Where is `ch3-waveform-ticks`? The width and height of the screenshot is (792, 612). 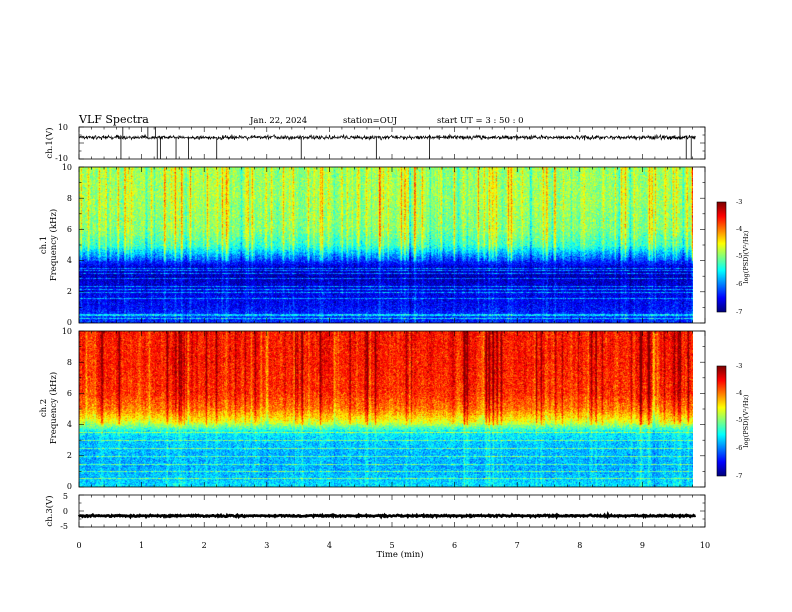 ch3-waveform-ticks is located at coordinates (392, 511).